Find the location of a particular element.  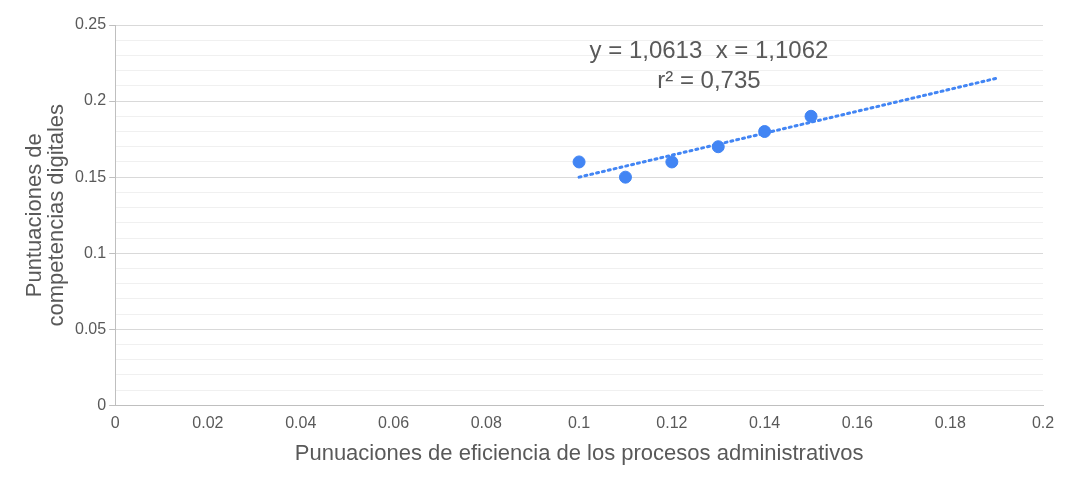

x-tick-label: 0.2 is located at coordinates (1043, 423).